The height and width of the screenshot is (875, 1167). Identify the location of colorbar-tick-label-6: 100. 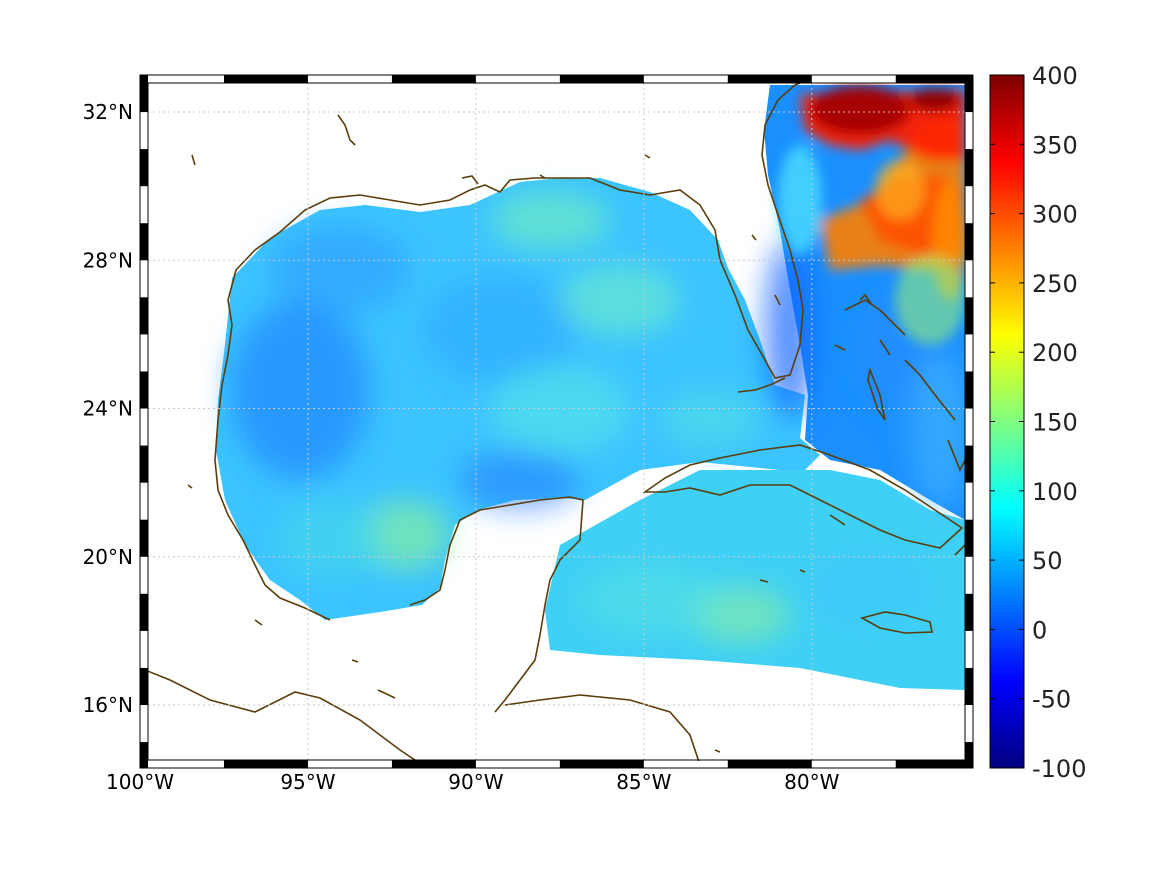
(1055, 492).